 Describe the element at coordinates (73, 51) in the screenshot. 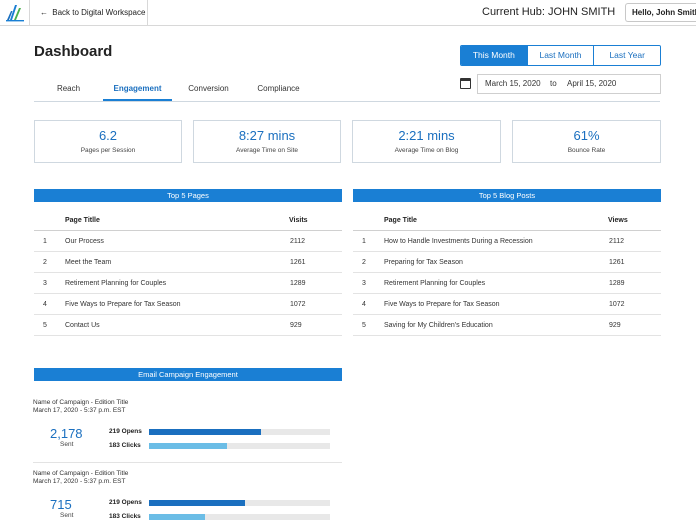

I see `page-title: Dashboard` at that location.